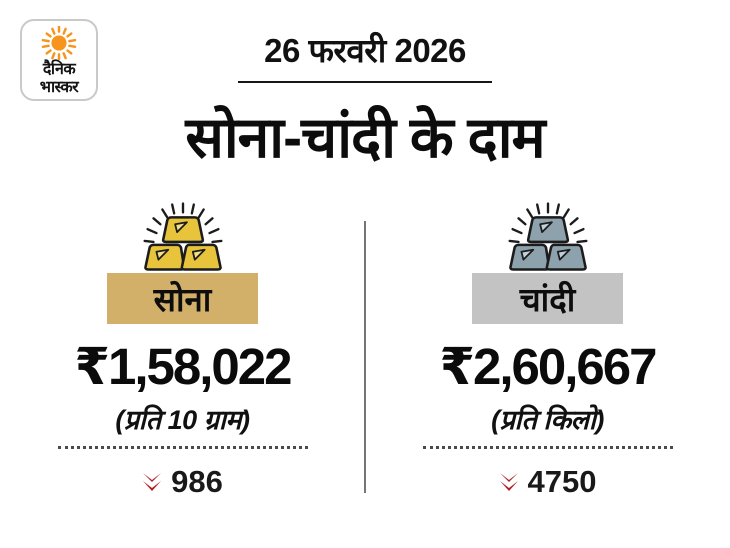 The width and height of the screenshot is (730, 548). What do you see at coordinates (182, 420) in the screenshot?
I see `gold-unit: (प्रति 10 ग्राम)` at bounding box center [182, 420].